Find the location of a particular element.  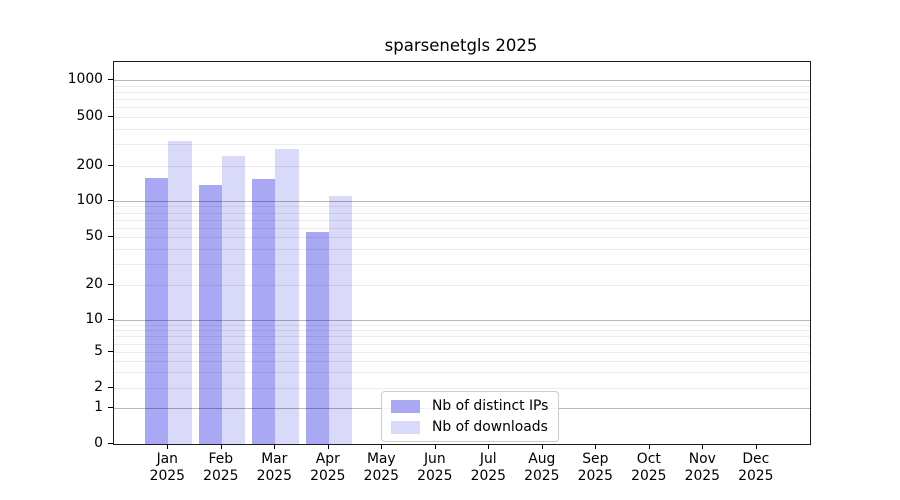

bar-distinct-ips-mar is located at coordinates (264, 311).